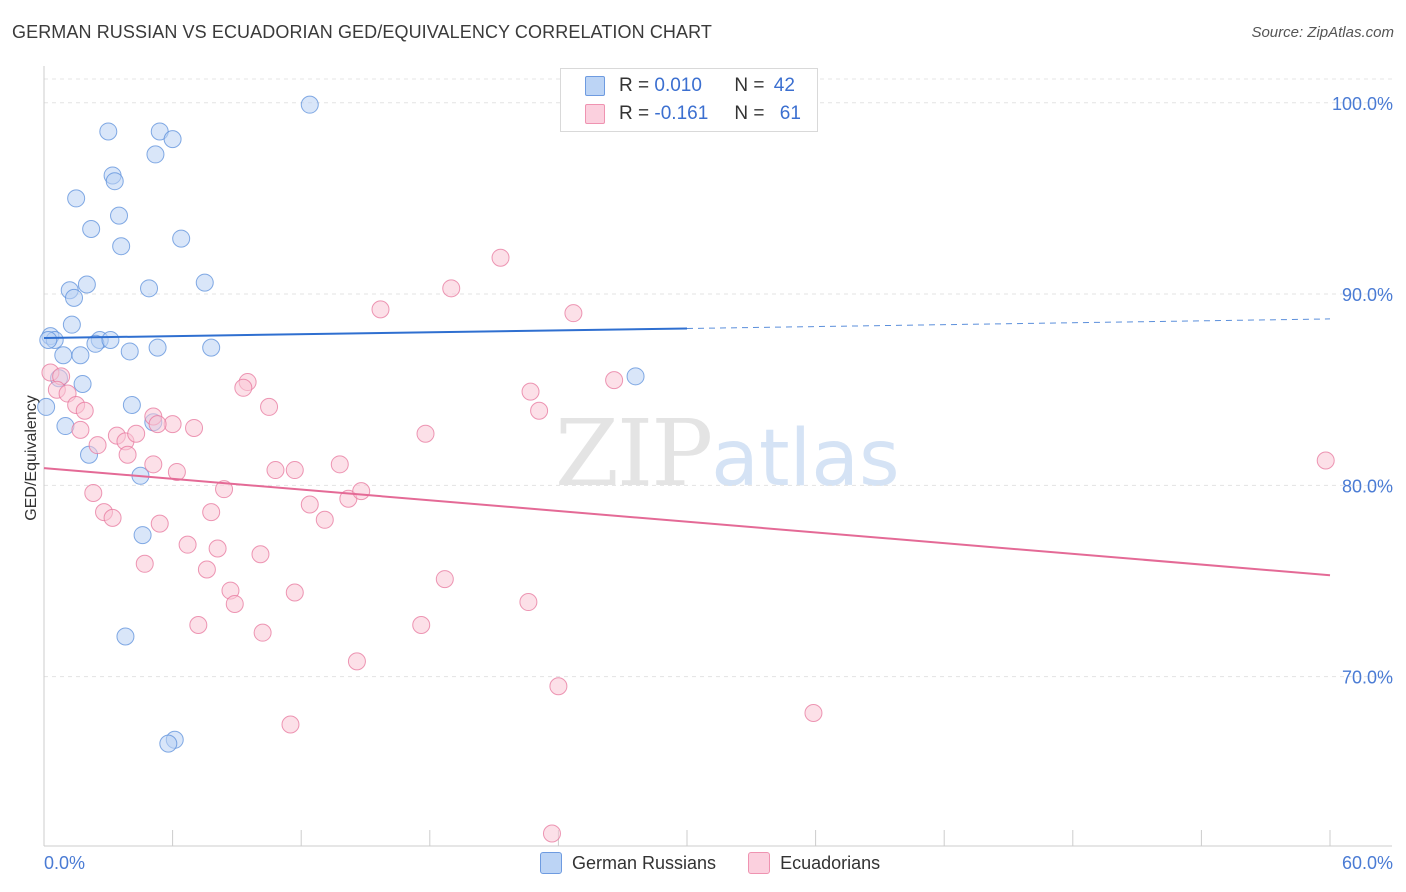 The image size is (1406, 892). What do you see at coordinates (1367, 295) in the screenshot?
I see `y-tick-label: 90.0%` at bounding box center [1367, 295].